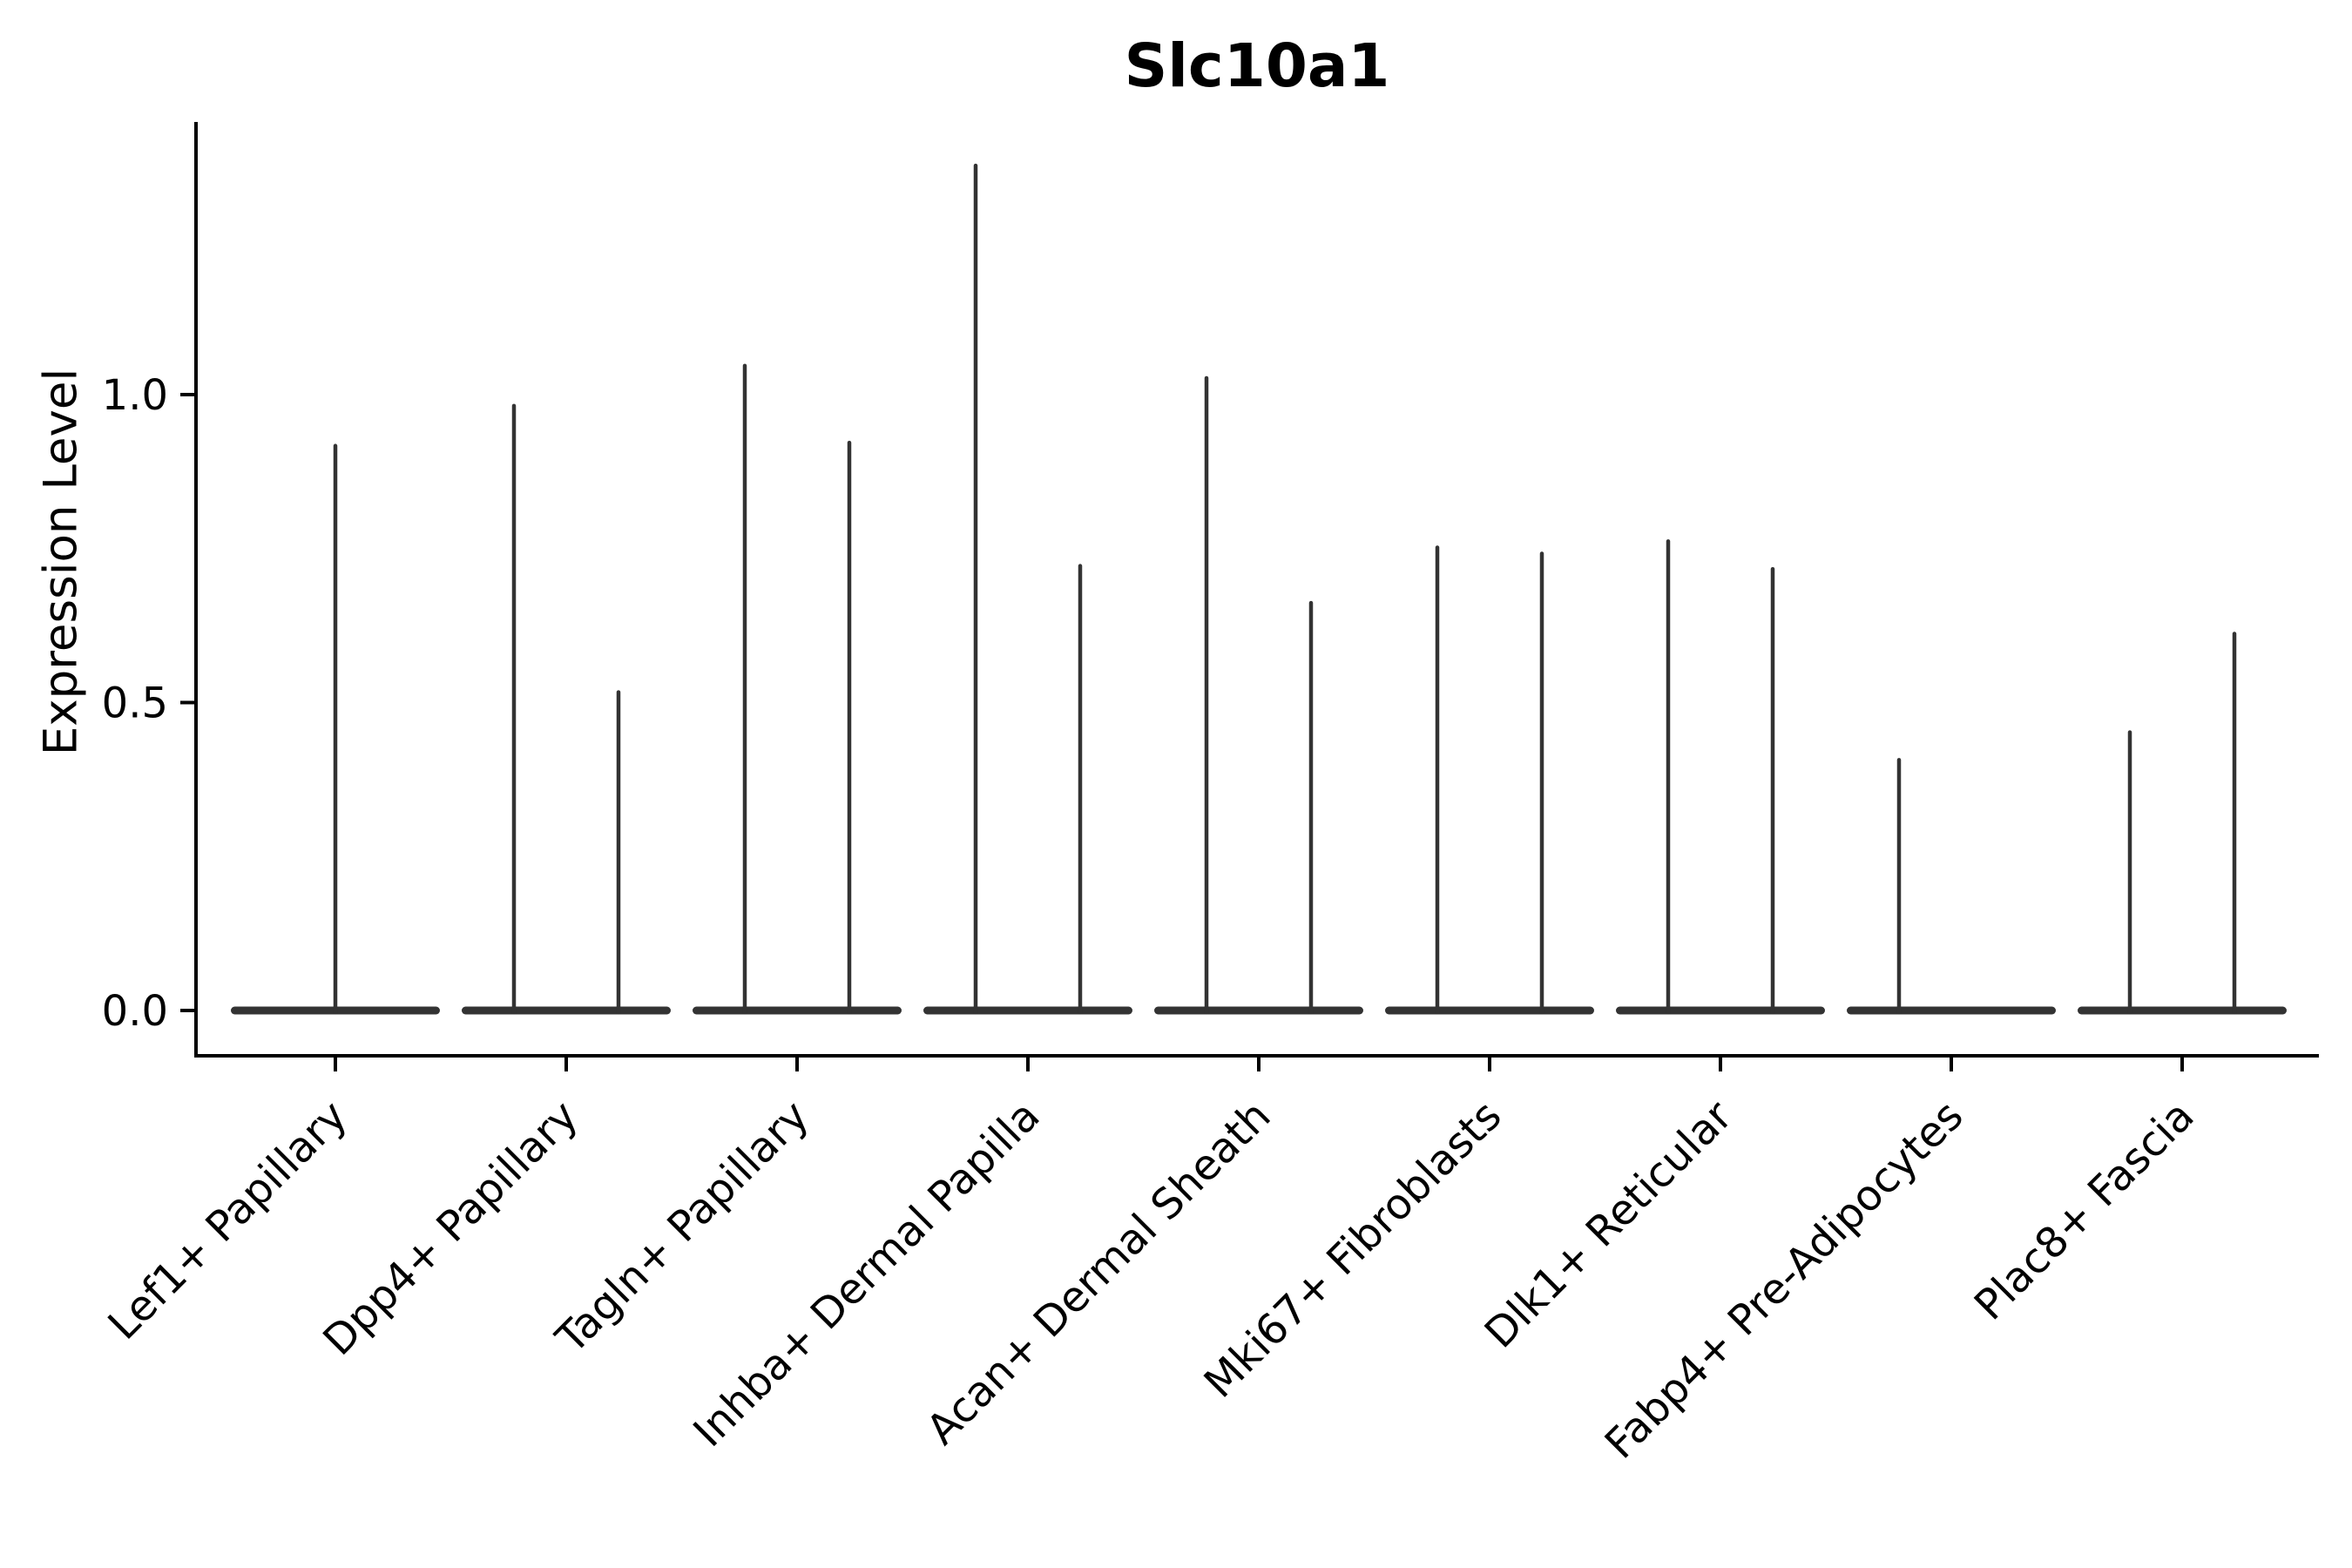 This screenshot has height=1568, width=2352. Describe the element at coordinates (1609, 1225) in the screenshot. I see `x-tick-label: Dlk1+ Reticular` at that location.